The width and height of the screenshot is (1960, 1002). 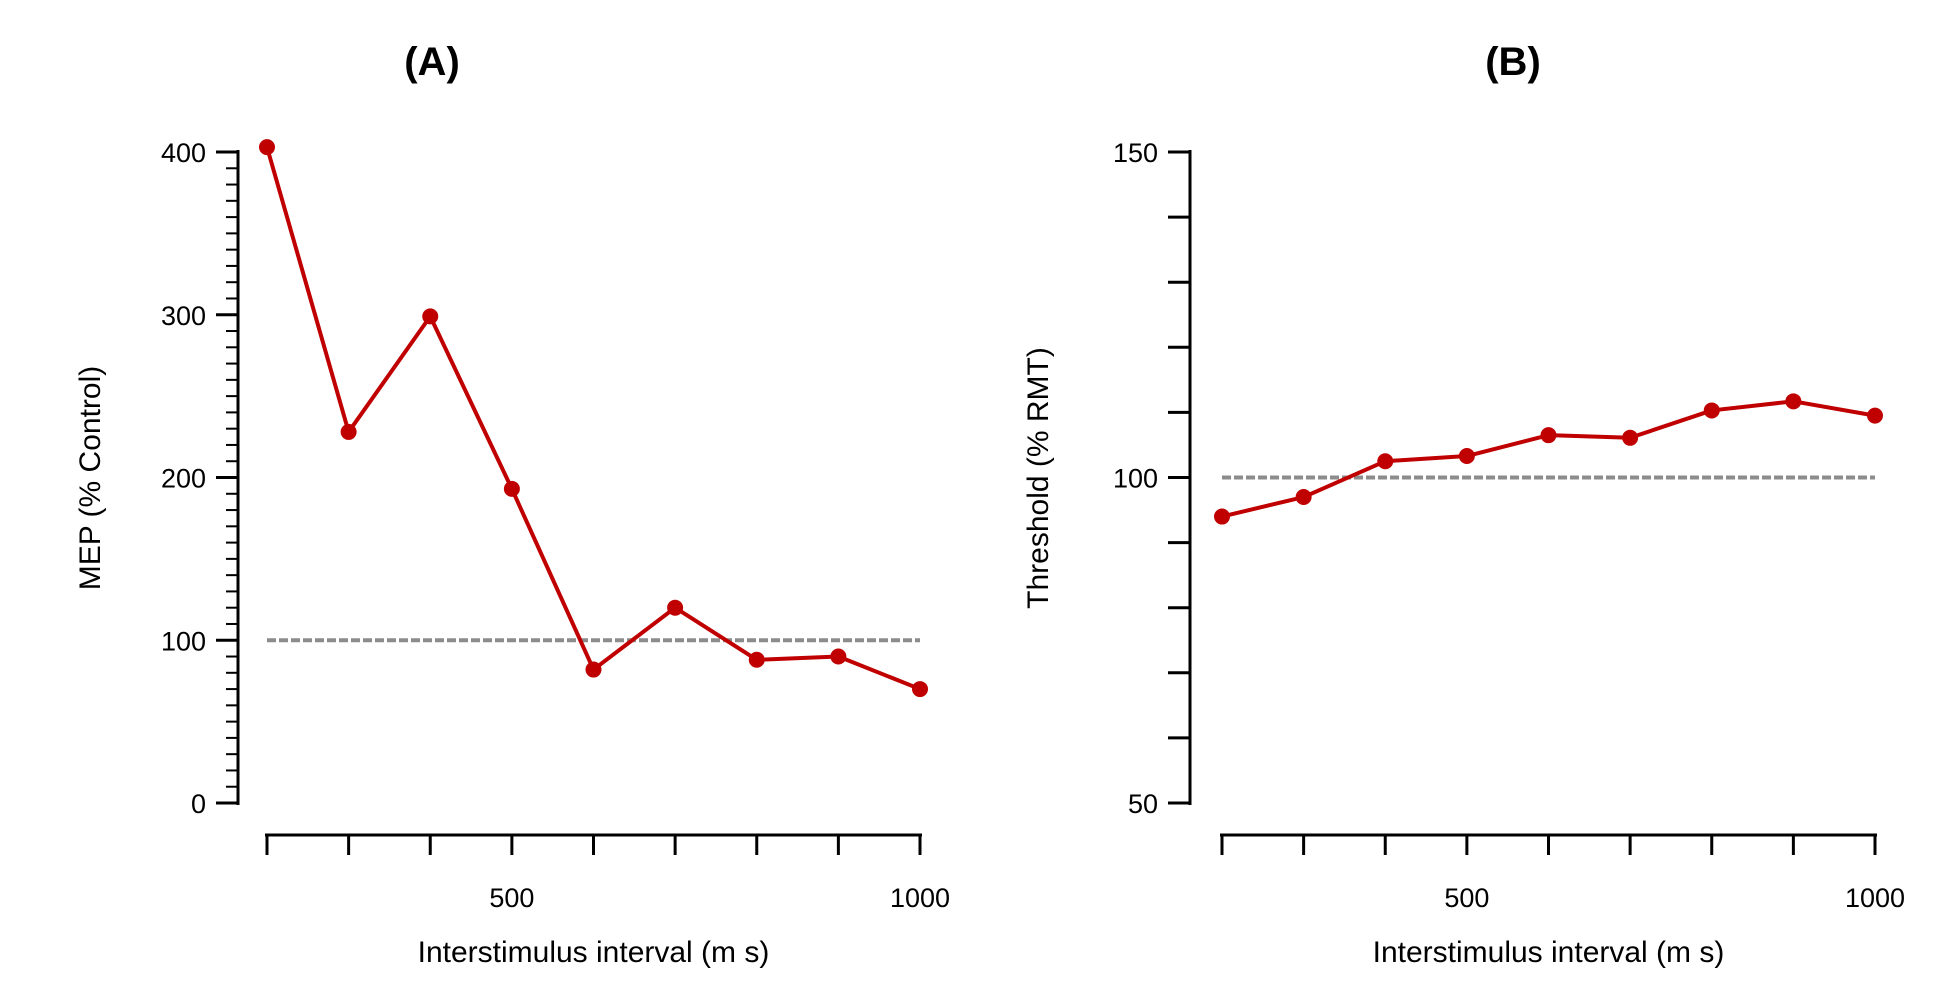 I want to click on y-axis-label: MEP (% Control), so click(x=90, y=478).